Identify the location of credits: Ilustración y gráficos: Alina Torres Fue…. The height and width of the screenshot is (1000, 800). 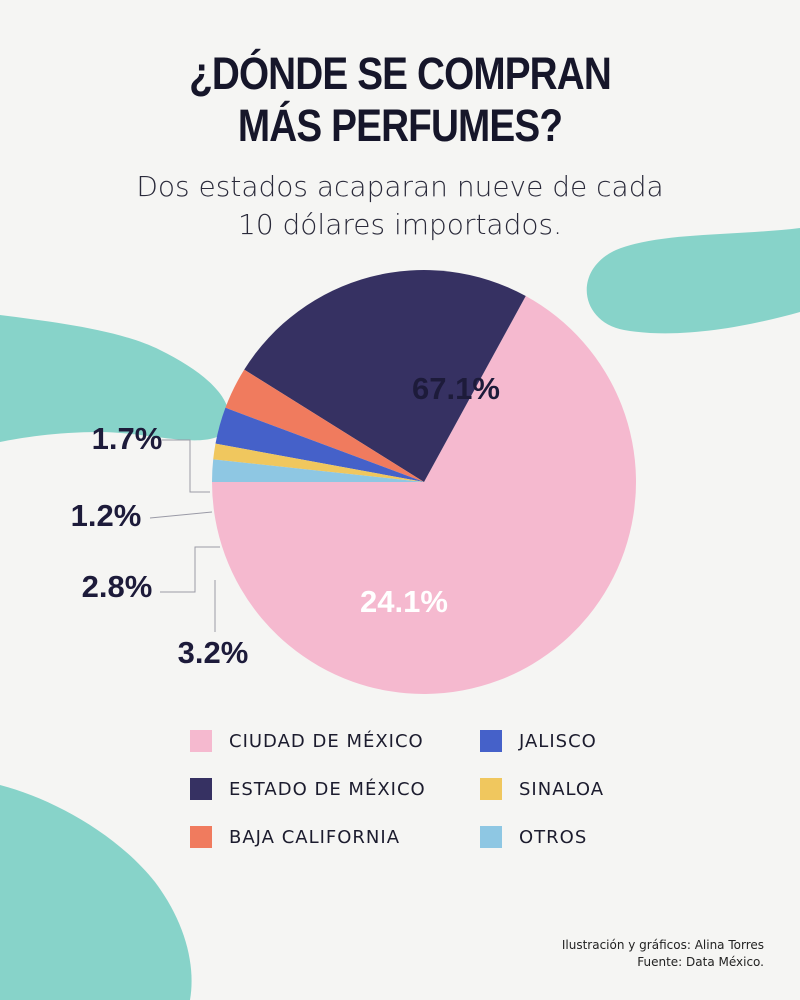
(663, 954).